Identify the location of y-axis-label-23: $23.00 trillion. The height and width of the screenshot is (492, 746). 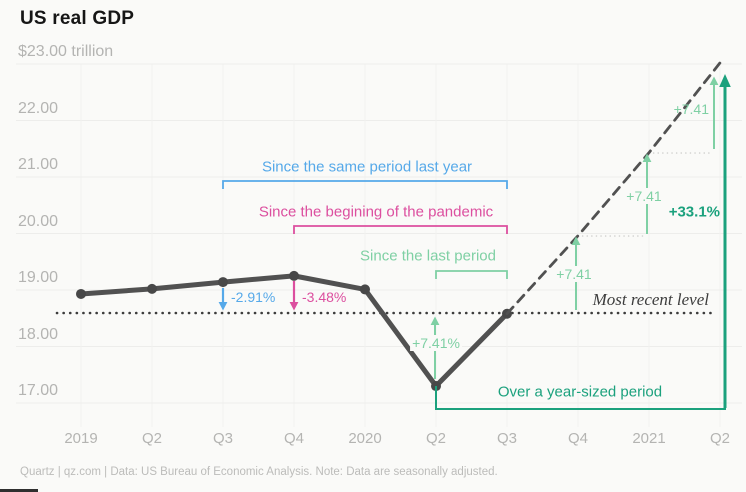
(66, 51).